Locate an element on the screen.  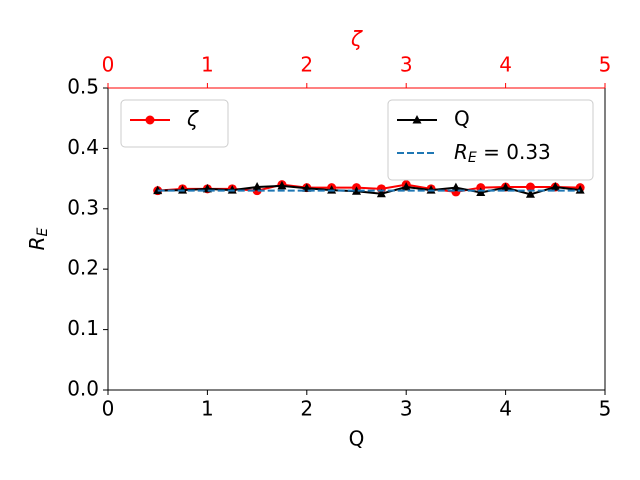
y-tick-label: 0.4 is located at coordinates (83, 147).